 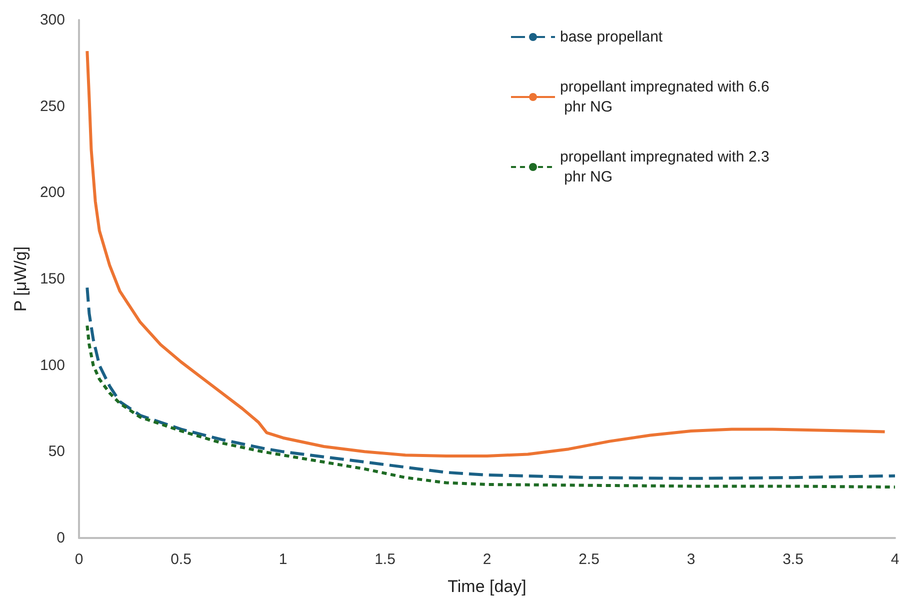 I want to click on y-tick-label: 0, so click(x=60, y=538).